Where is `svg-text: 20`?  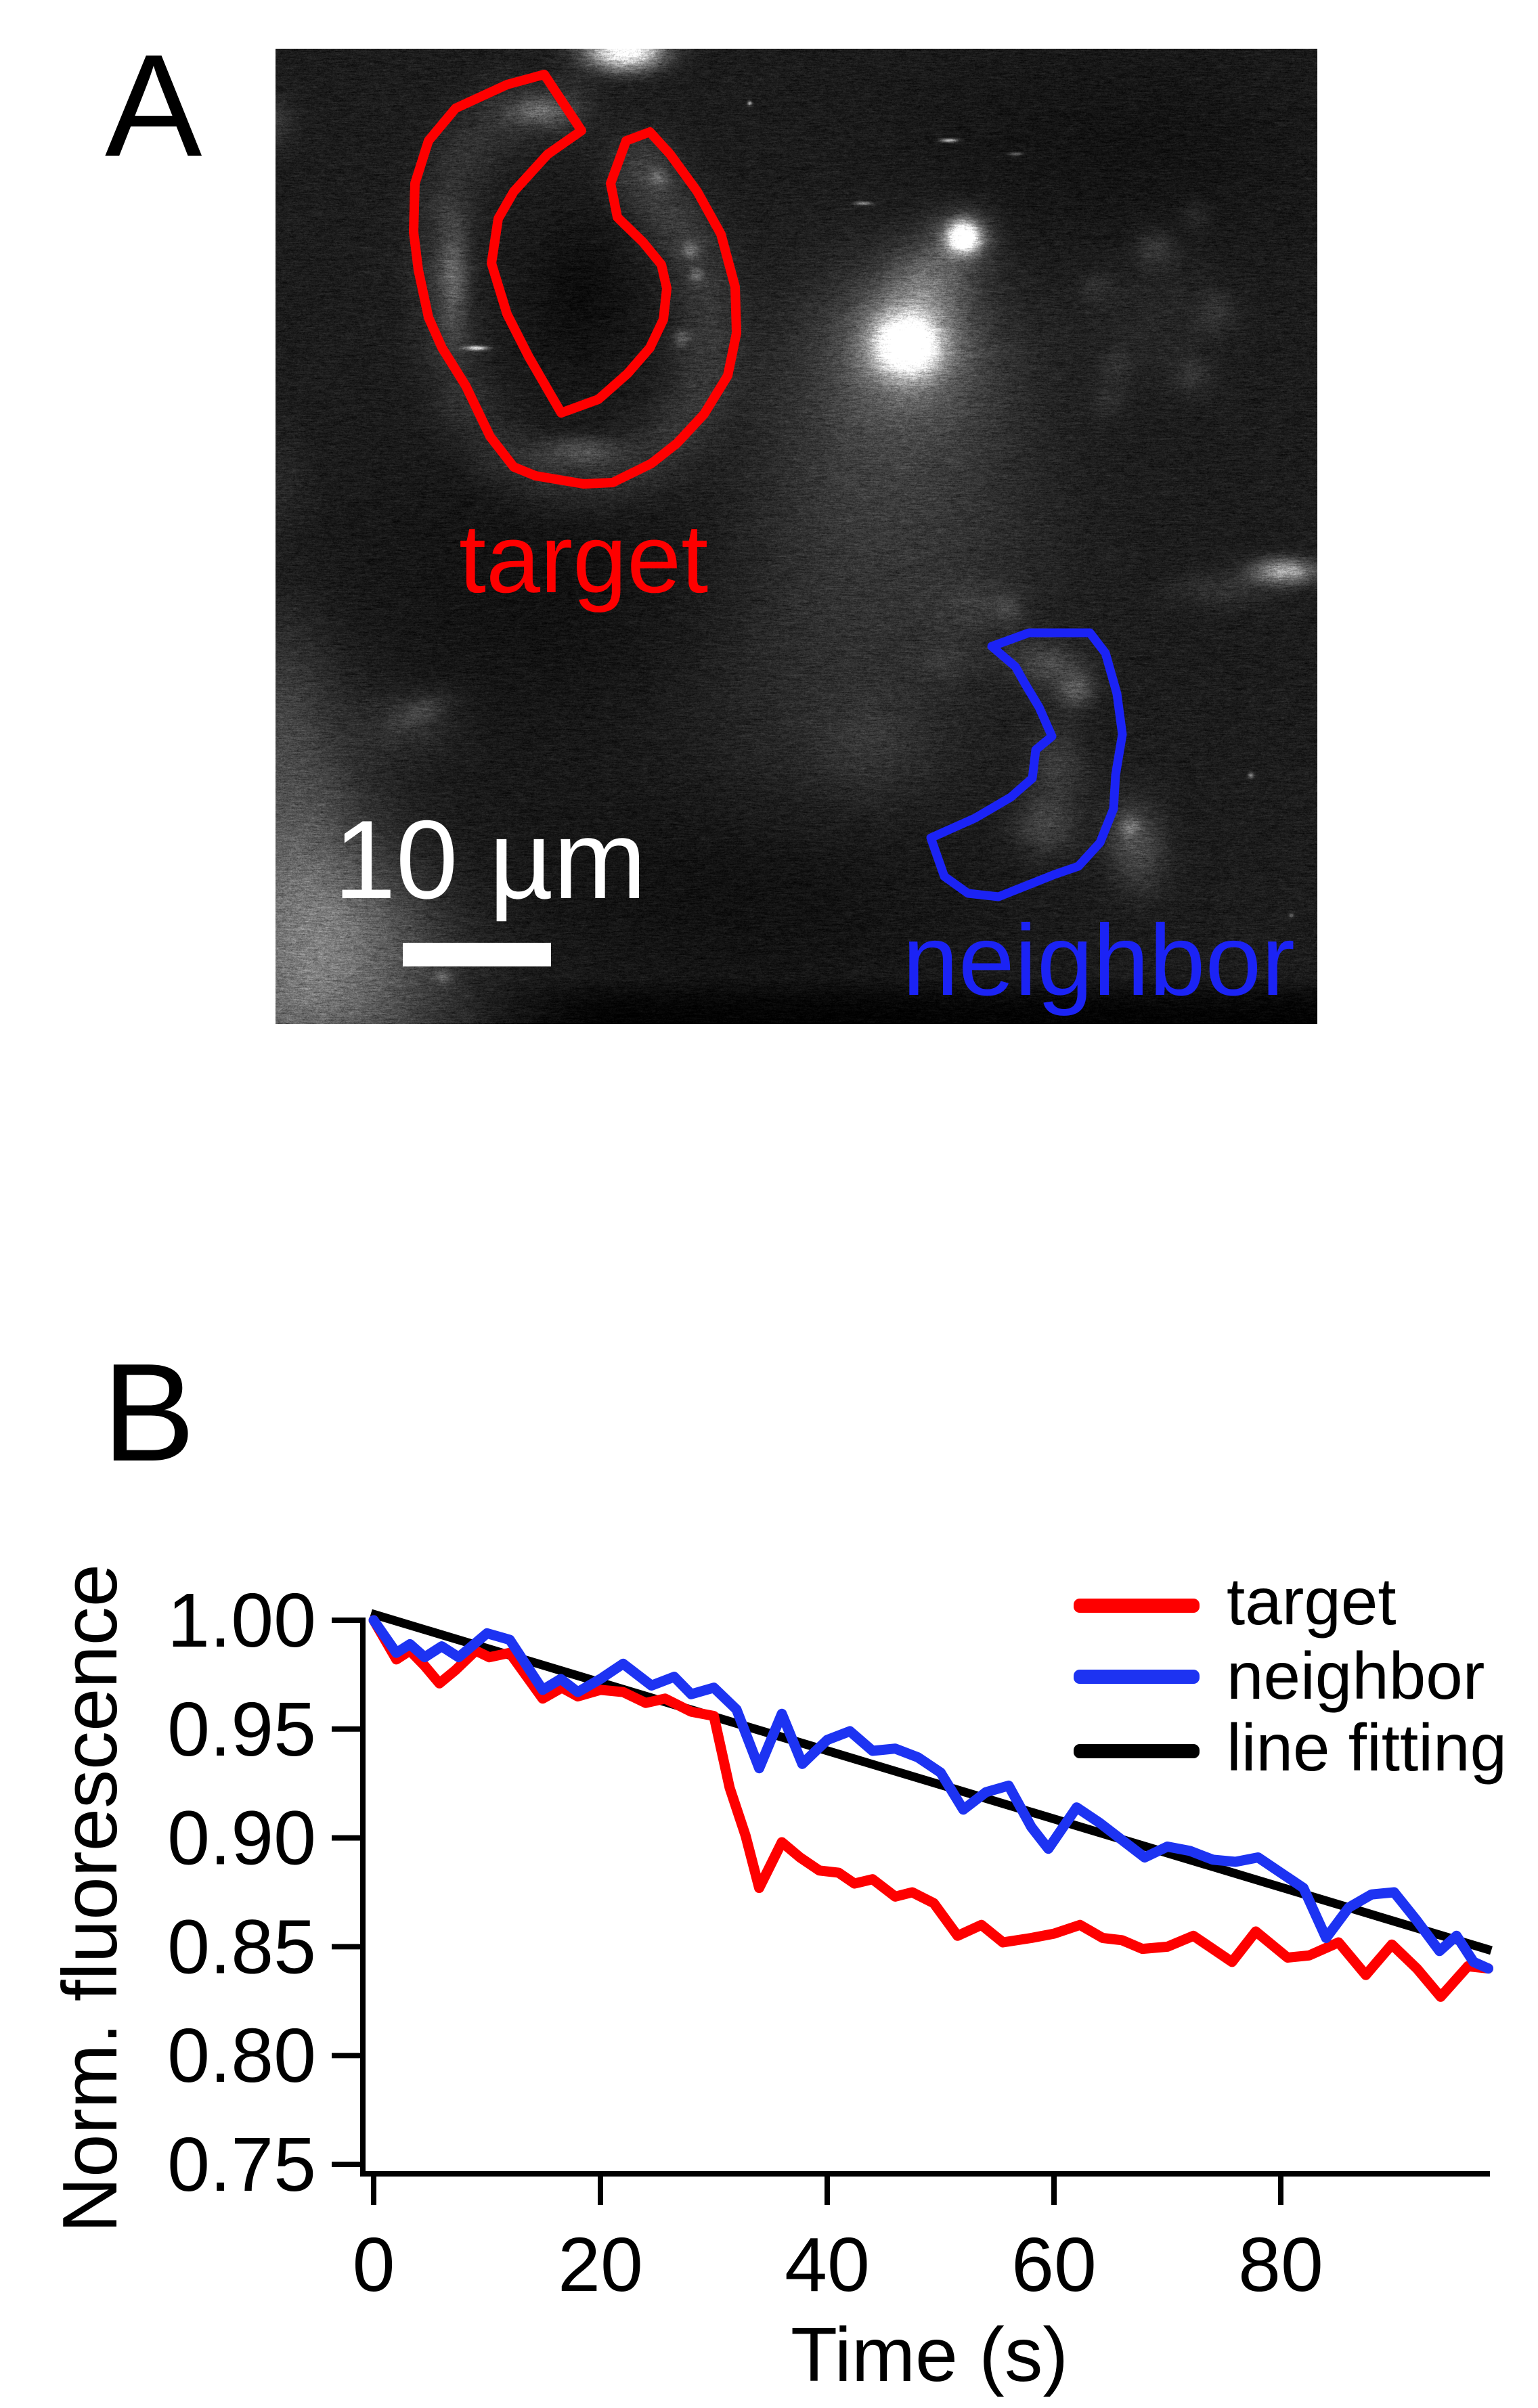 svg-text: 20 is located at coordinates (600, 2264).